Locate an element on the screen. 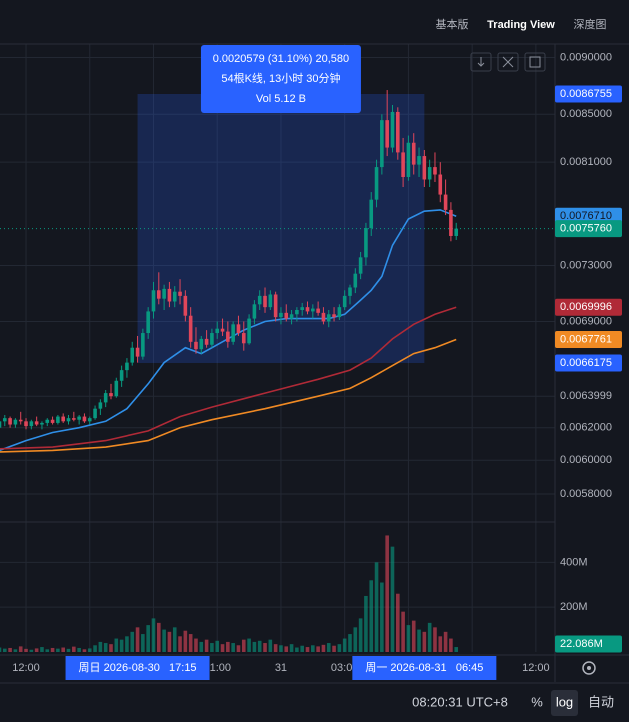  x-tick-label: 31 is located at coordinates (281, 668).